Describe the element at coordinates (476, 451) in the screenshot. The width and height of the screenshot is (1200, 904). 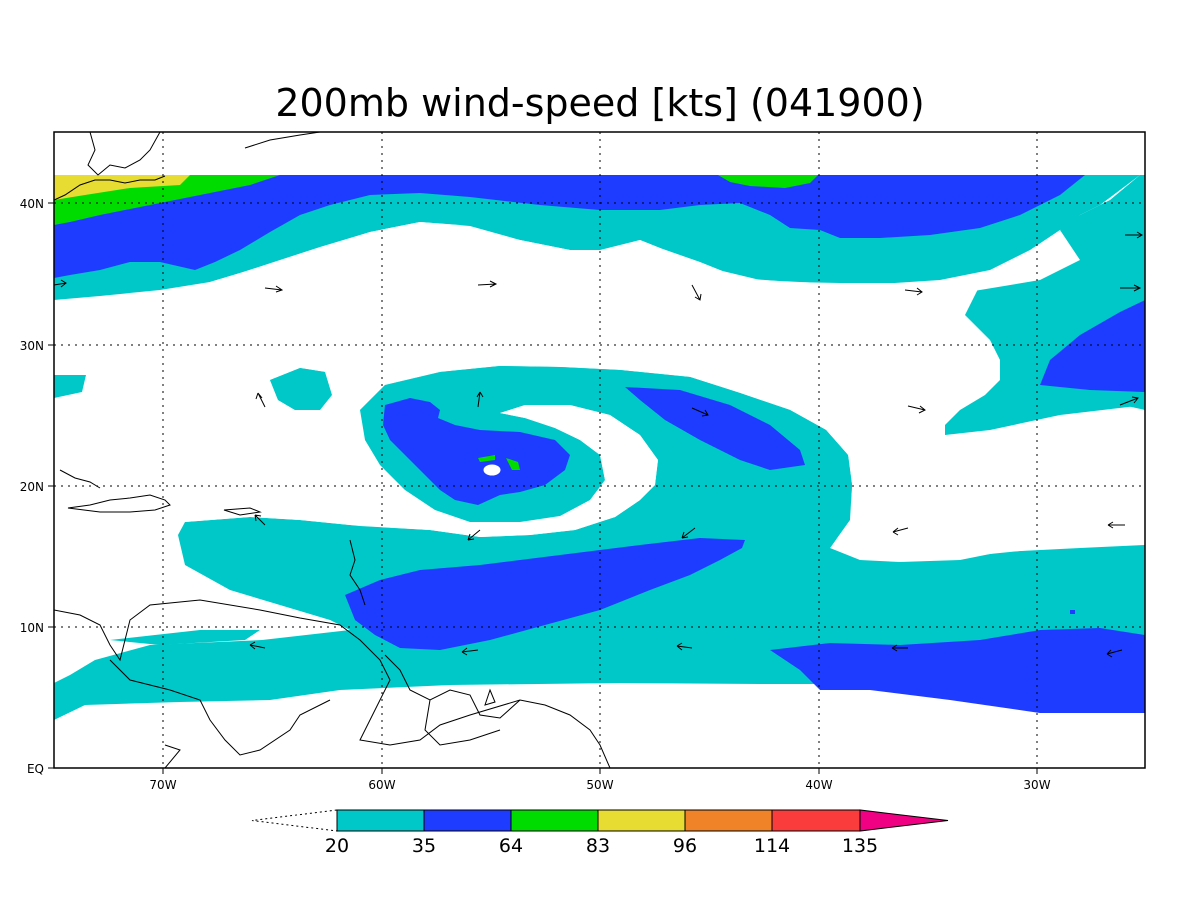
I see `hurricane-core-blue` at that location.